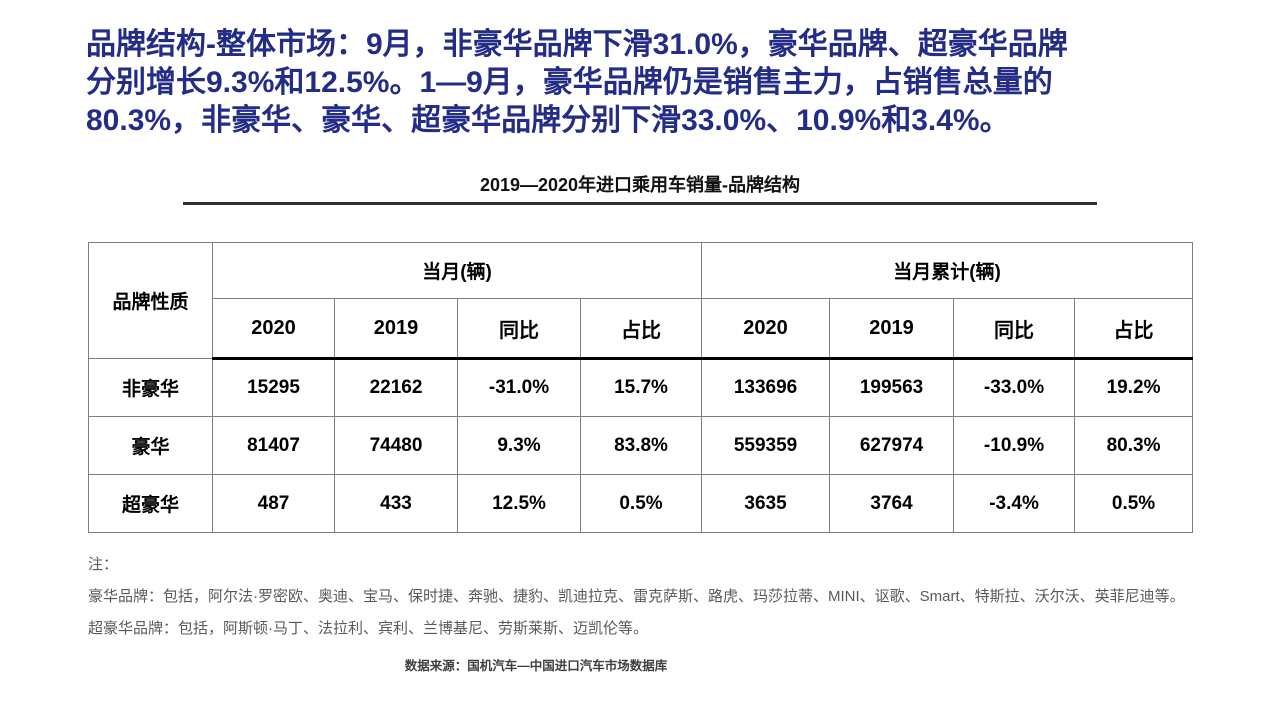 This screenshot has height=720, width=1280. Describe the element at coordinates (548, 120) in the screenshot. I see `main-title-line-3: 80.3%，非豪华、豪华、超豪华品牌分别下滑33.0%、10.9%和3.4%。` at that location.